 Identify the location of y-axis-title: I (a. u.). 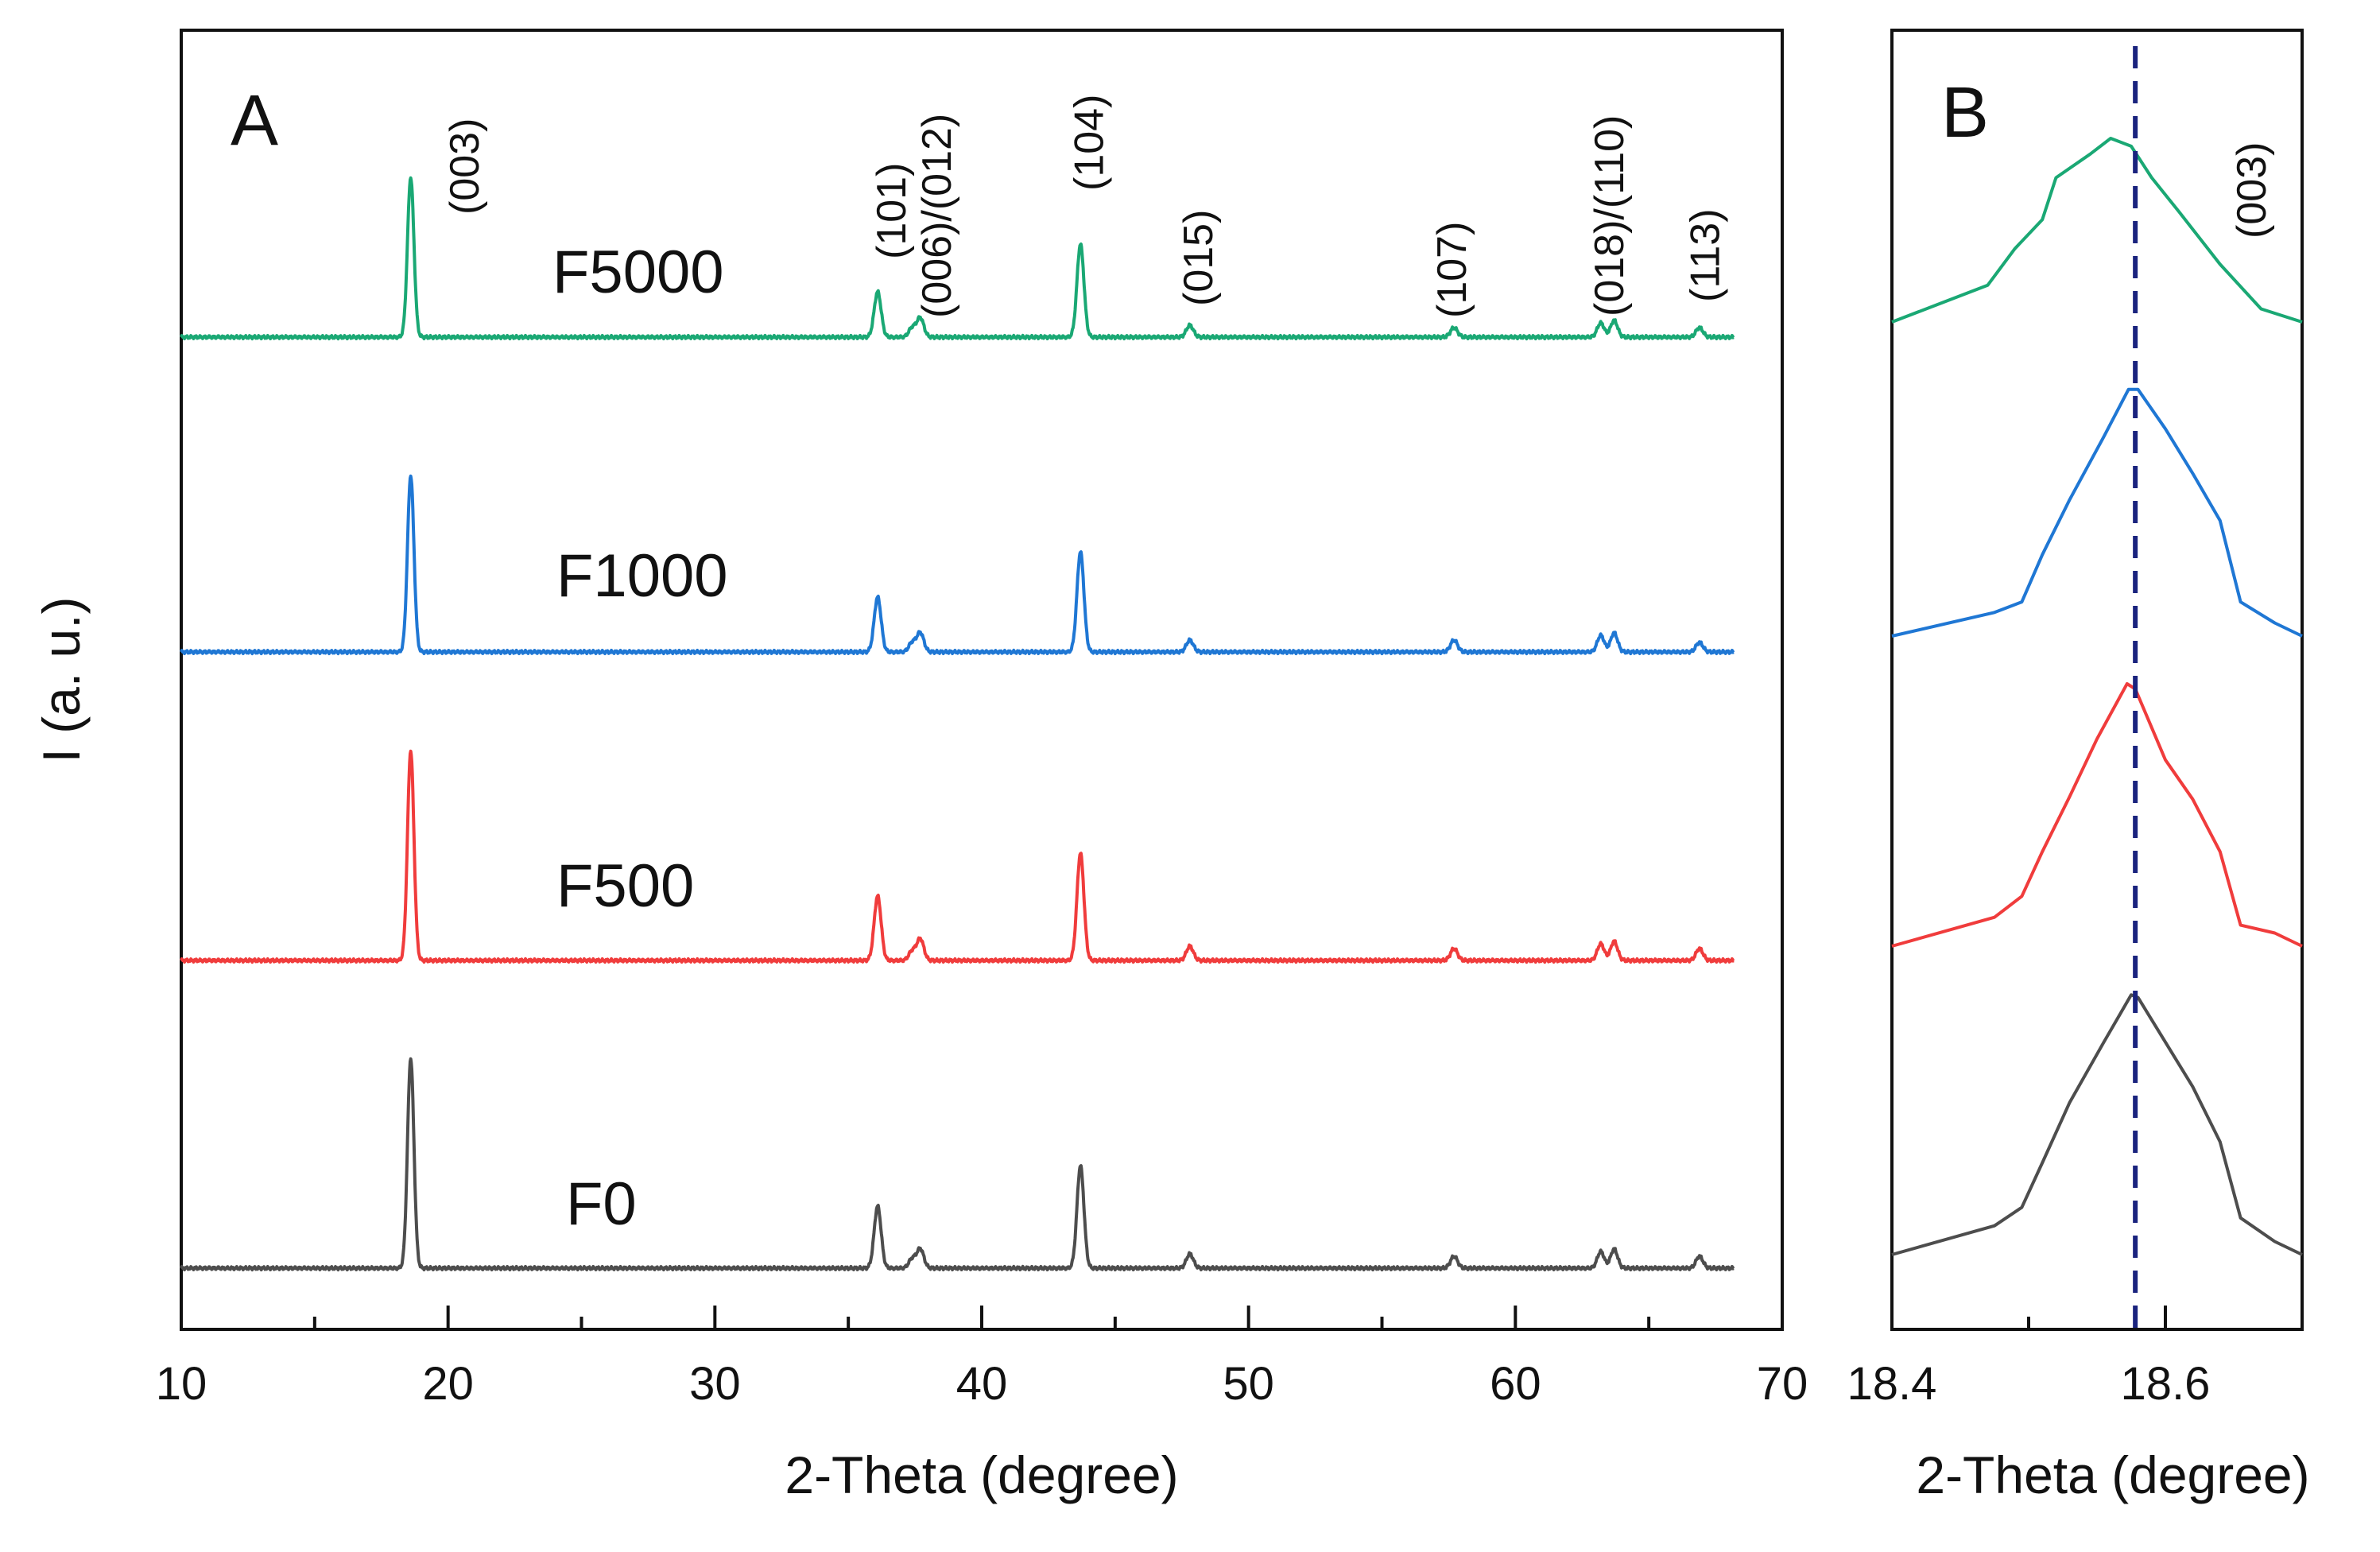
(61, 679).